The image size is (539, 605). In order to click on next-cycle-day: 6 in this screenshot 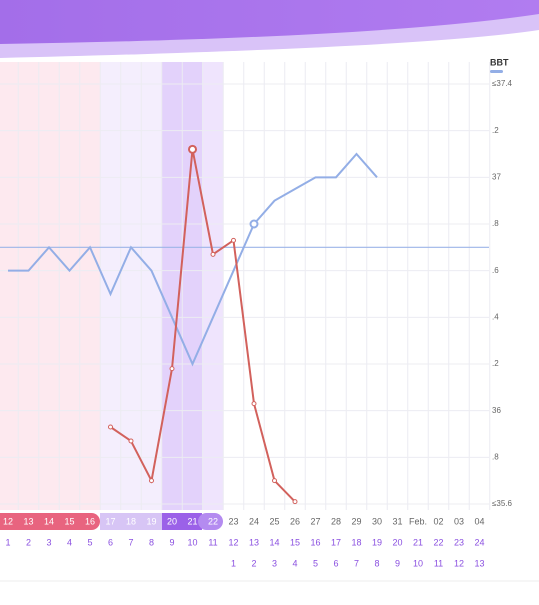, I will do `click(335, 563)`.